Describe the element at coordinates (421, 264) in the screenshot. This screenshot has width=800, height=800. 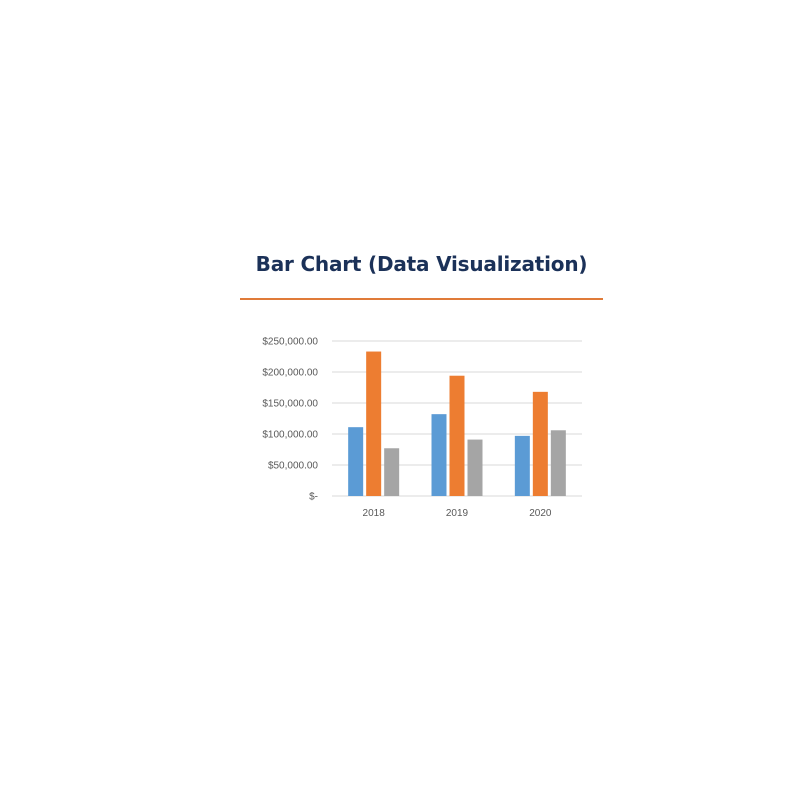
I see `page-title: Bar Chart (Data Visualization)` at that location.